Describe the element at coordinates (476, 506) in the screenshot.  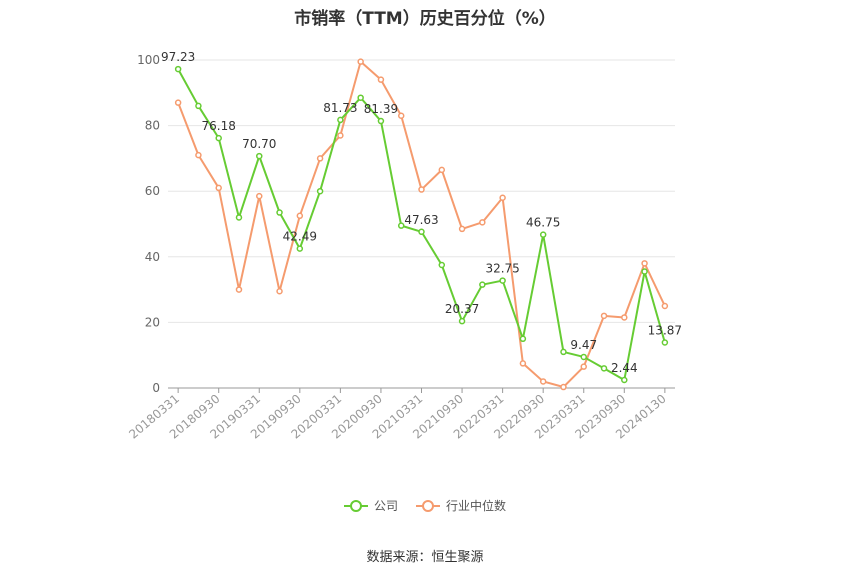
I see `legend-label-industry: 行业中位数` at that location.